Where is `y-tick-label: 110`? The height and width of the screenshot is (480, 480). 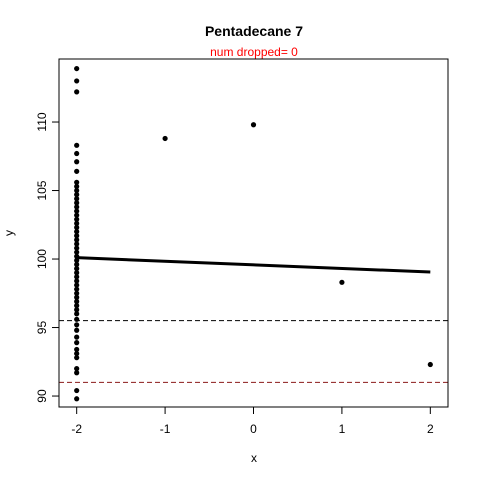
y-tick-label: 110 is located at coordinates (42, 121).